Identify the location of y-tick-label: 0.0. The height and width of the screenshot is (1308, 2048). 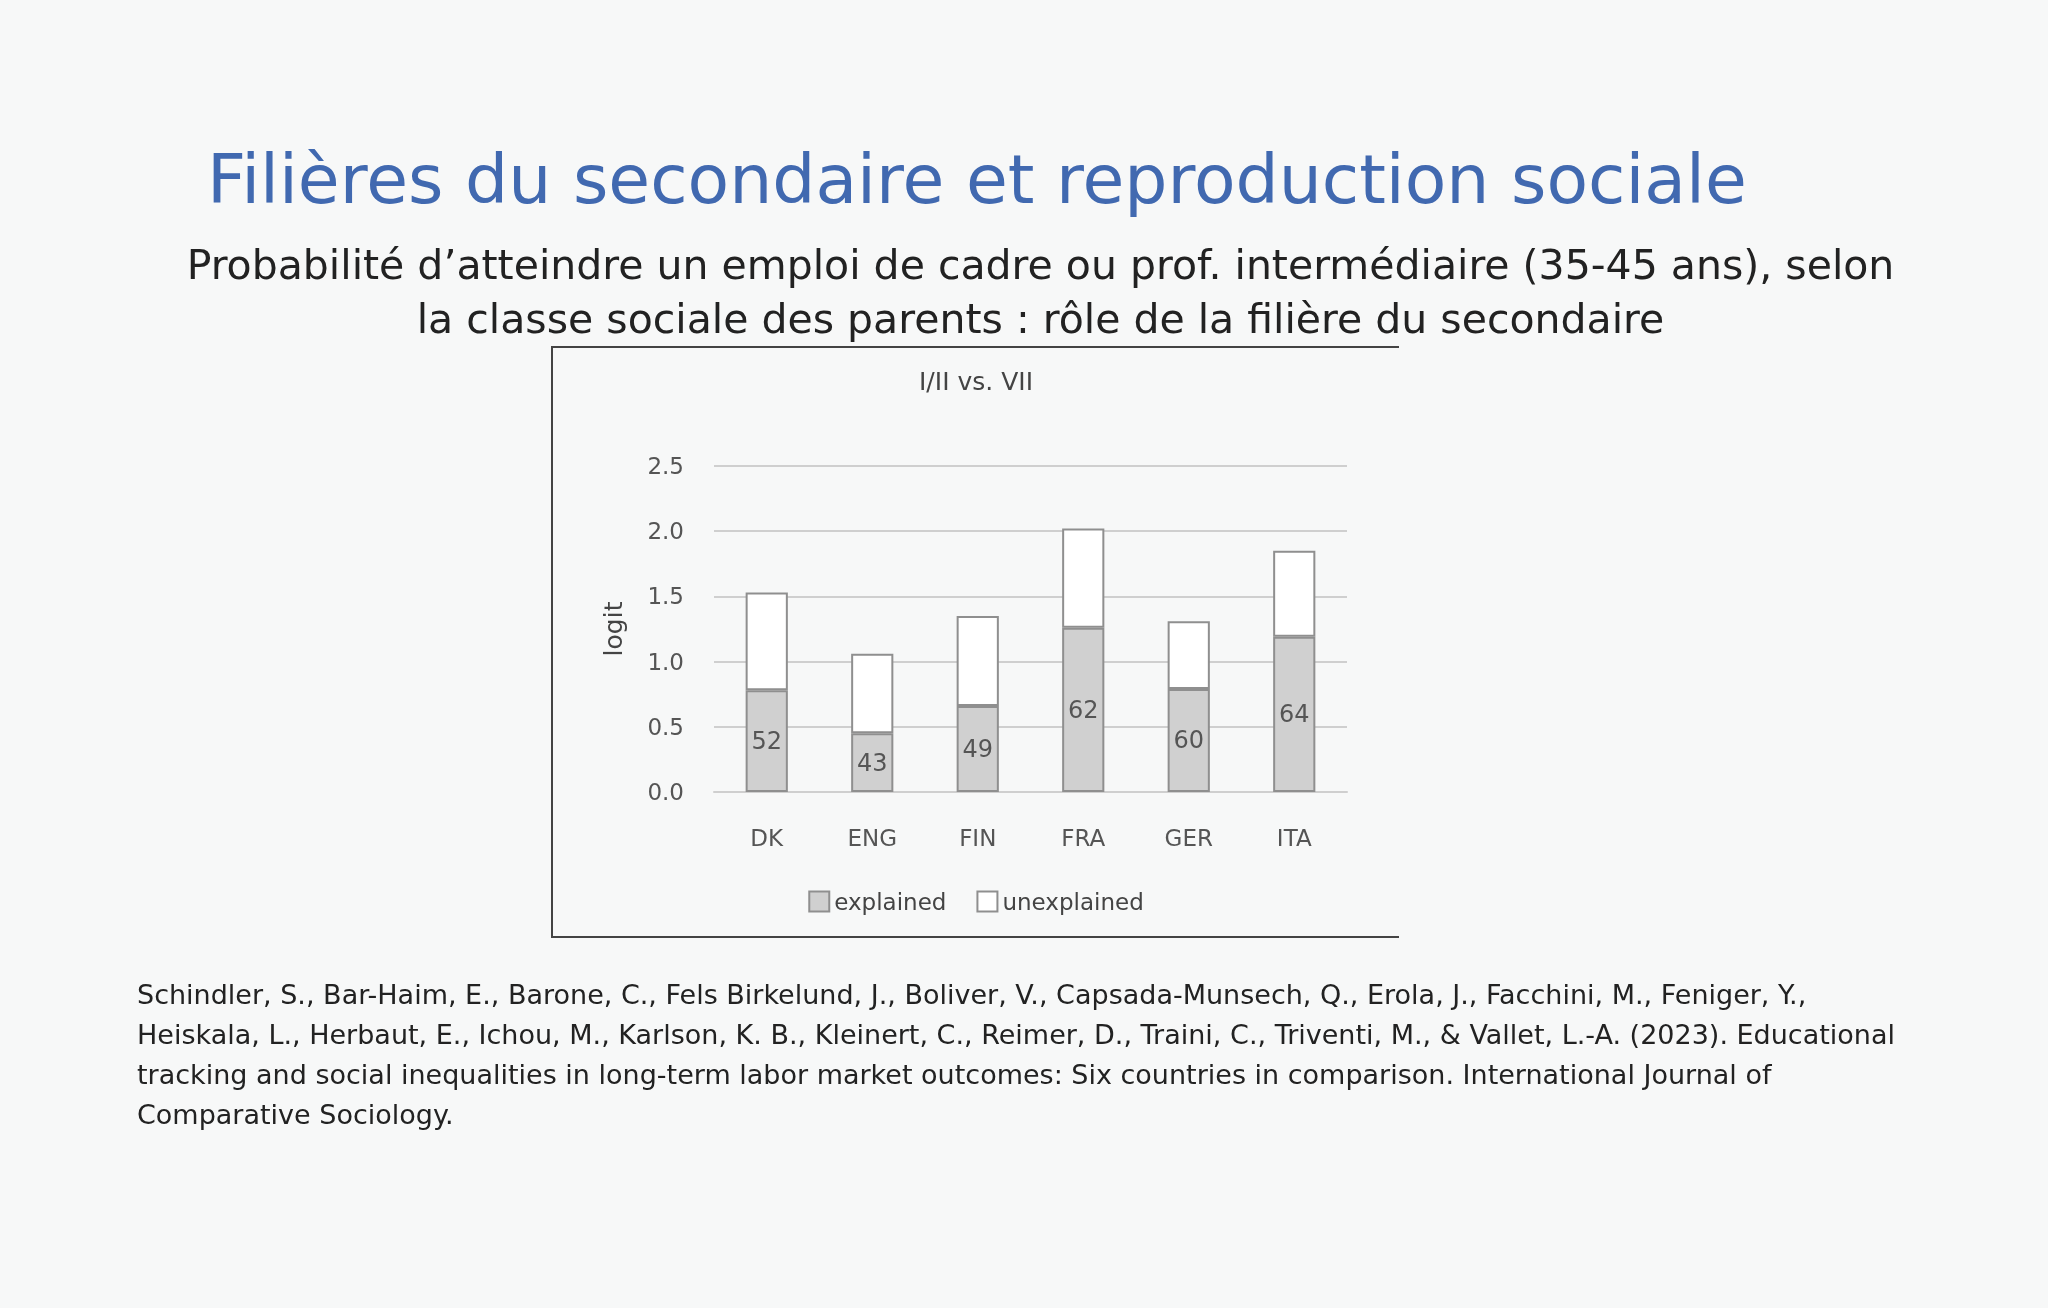
(665, 792).